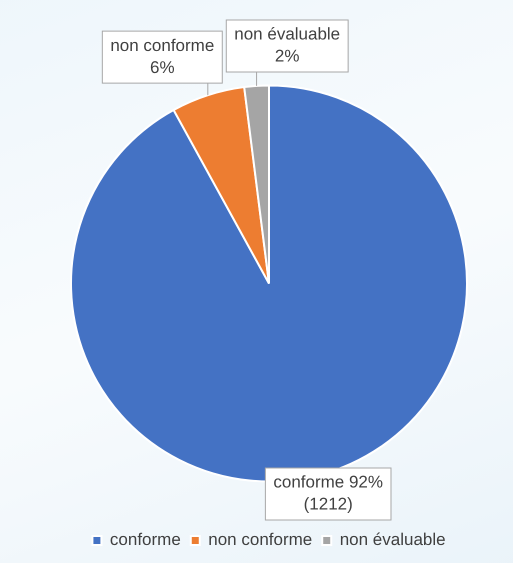 The image size is (513, 563). What do you see at coordinates (287, 34) in the screenshot?
I see `slice-label: non évaluable` at bounding box center [287, 34].